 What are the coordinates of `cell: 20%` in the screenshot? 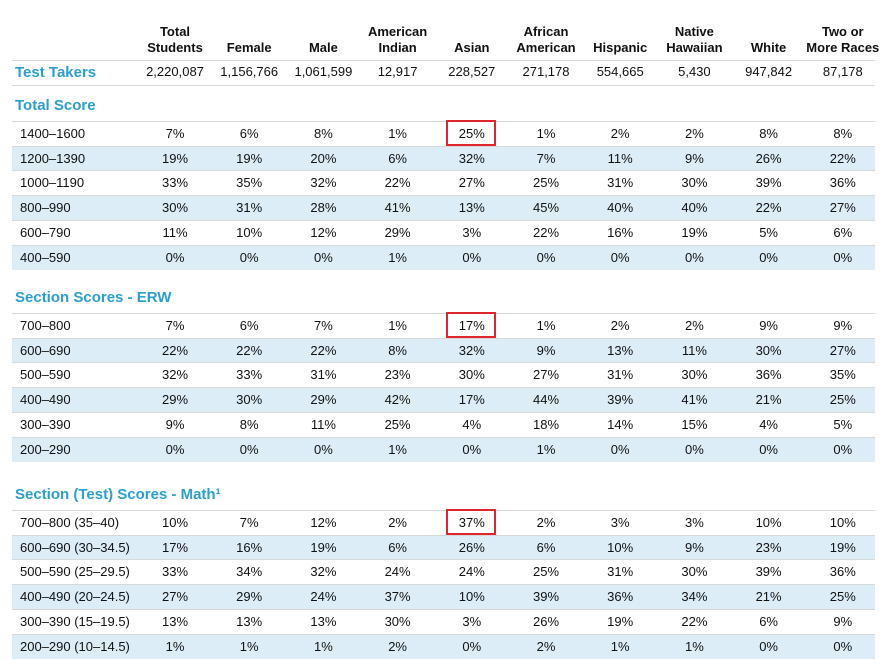 It's located at (323, 158).